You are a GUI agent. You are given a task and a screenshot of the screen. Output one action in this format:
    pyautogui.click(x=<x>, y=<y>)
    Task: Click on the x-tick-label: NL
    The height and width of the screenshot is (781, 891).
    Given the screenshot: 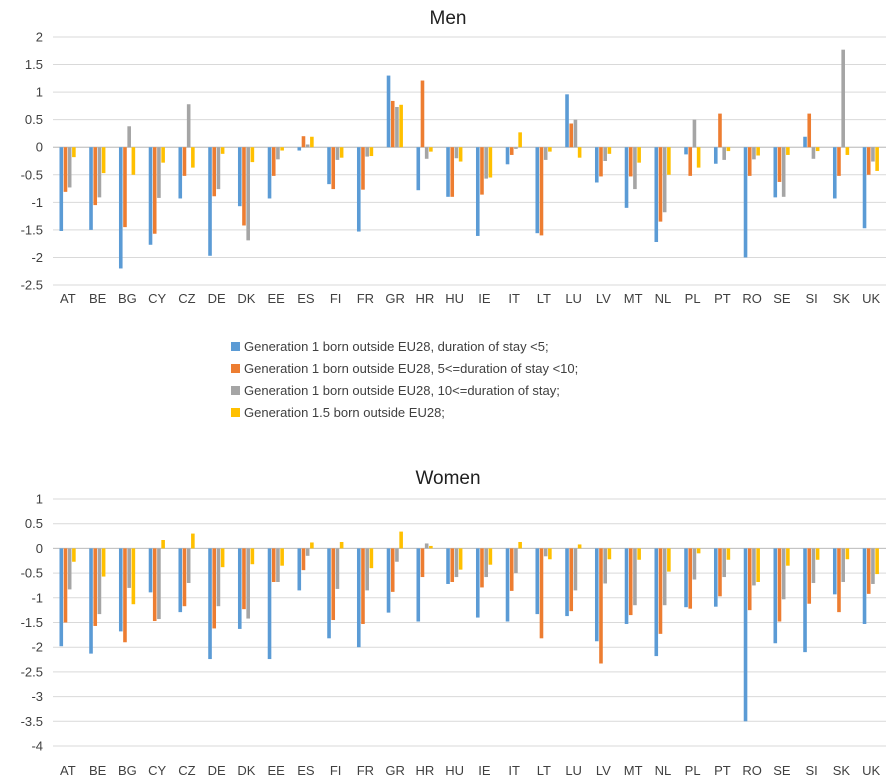 What is the action you would take?
    pyautogui.click(x=663, y=770)
    